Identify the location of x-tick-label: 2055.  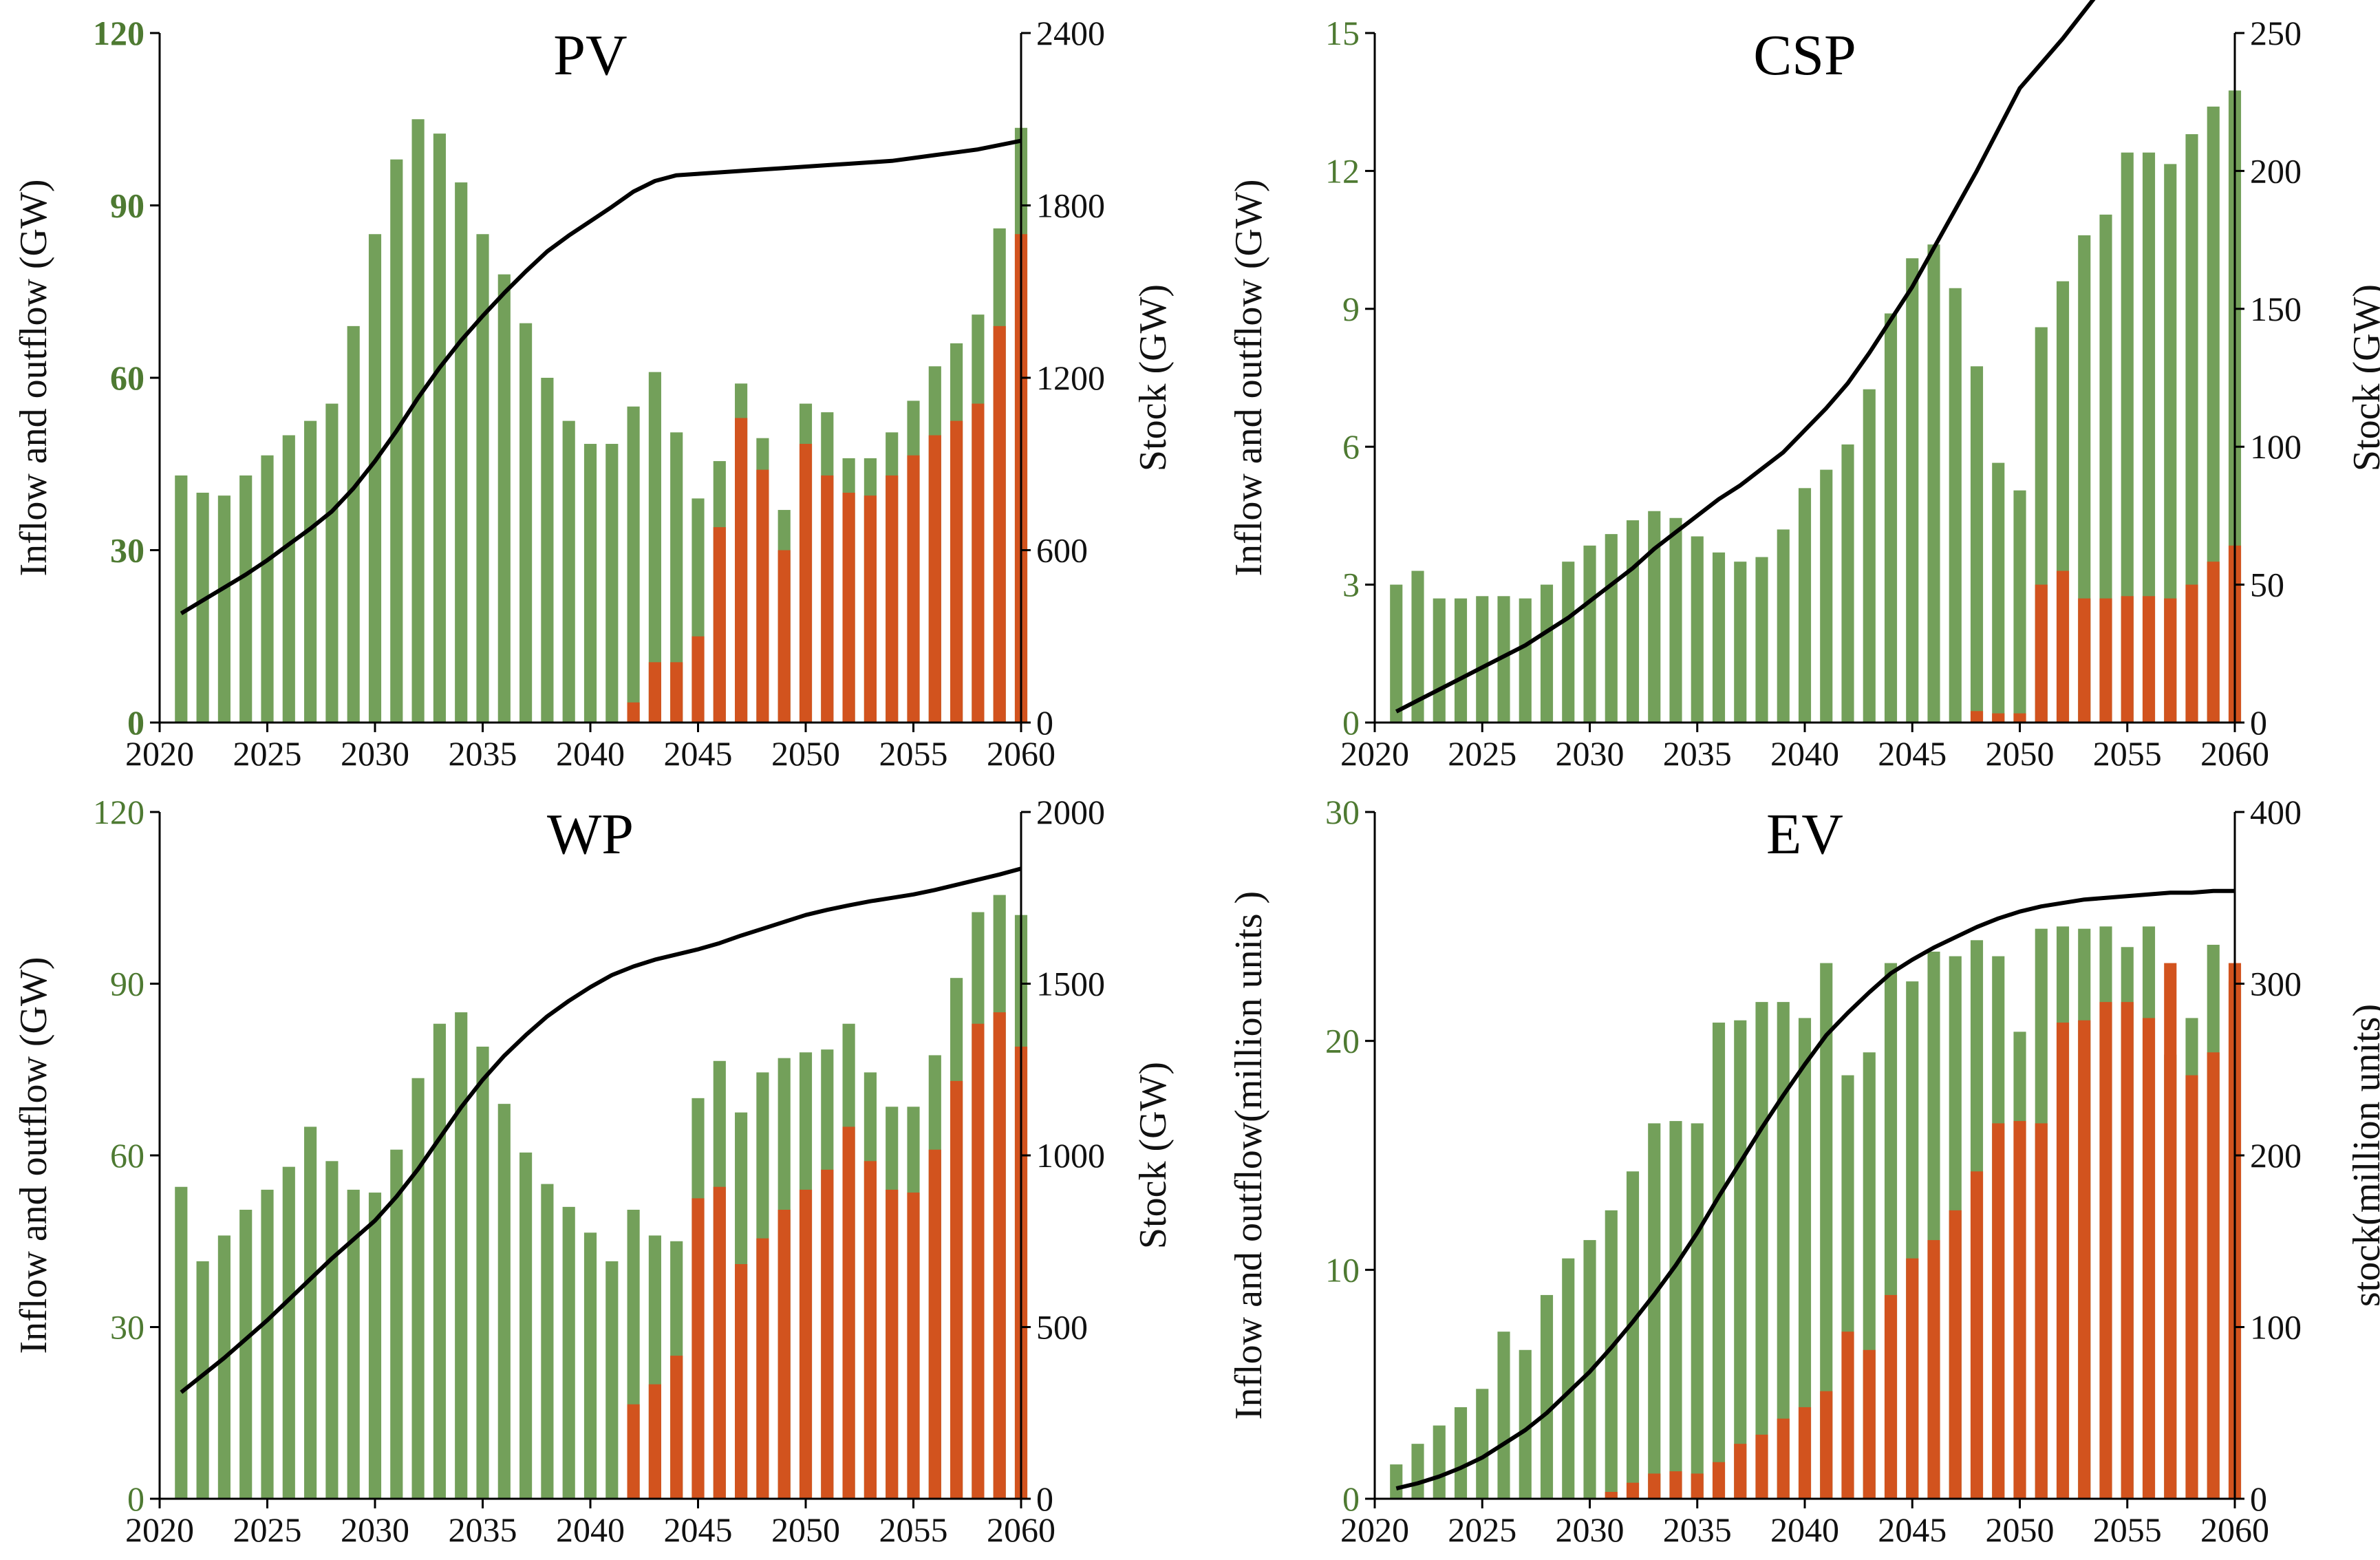
(2127, 1529).